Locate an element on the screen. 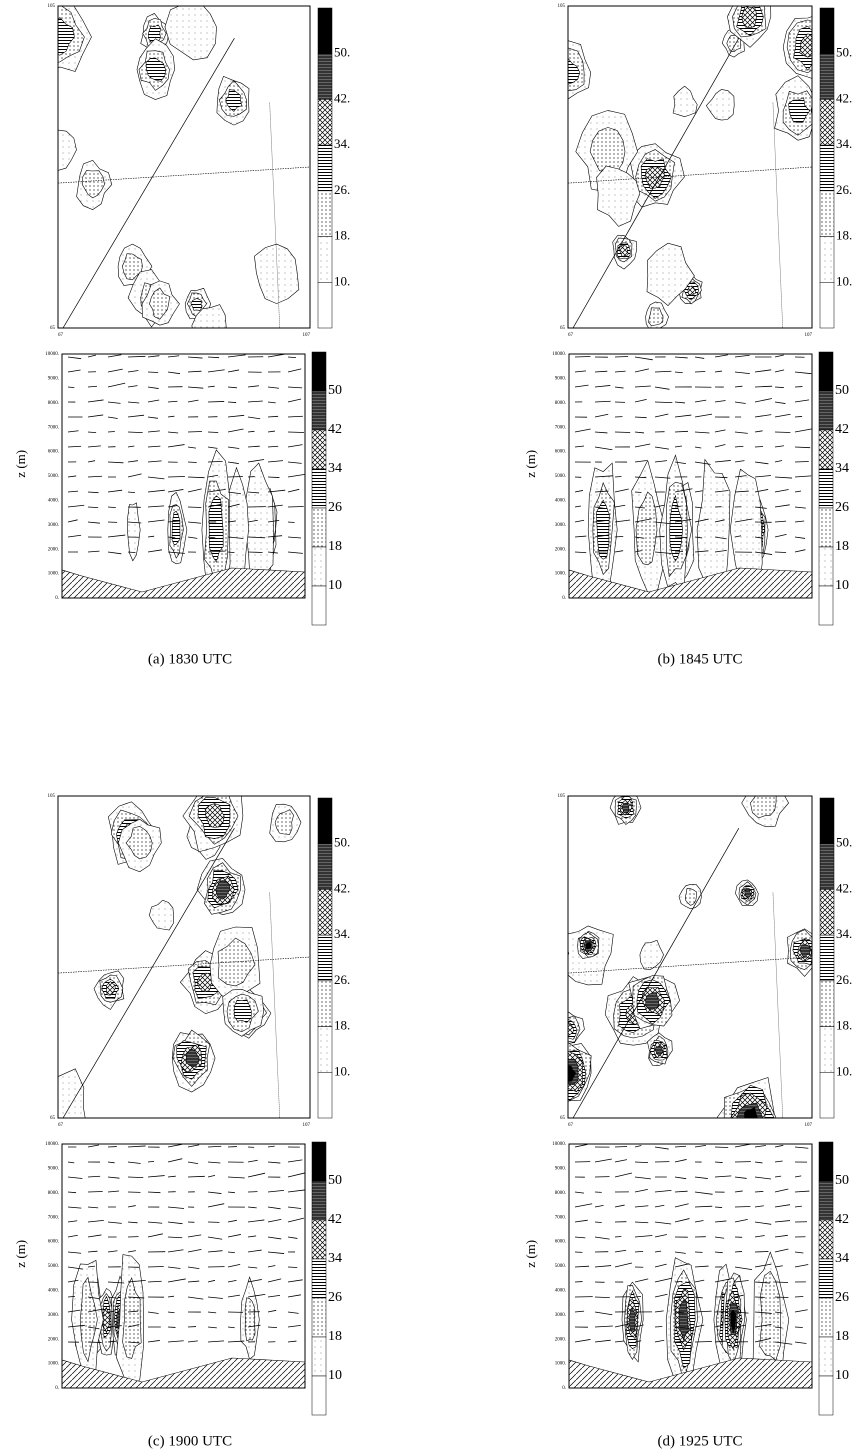 The width and height of the screenshot is (856, 1454). corner-label: 107 is located at coordinates (307, 335).